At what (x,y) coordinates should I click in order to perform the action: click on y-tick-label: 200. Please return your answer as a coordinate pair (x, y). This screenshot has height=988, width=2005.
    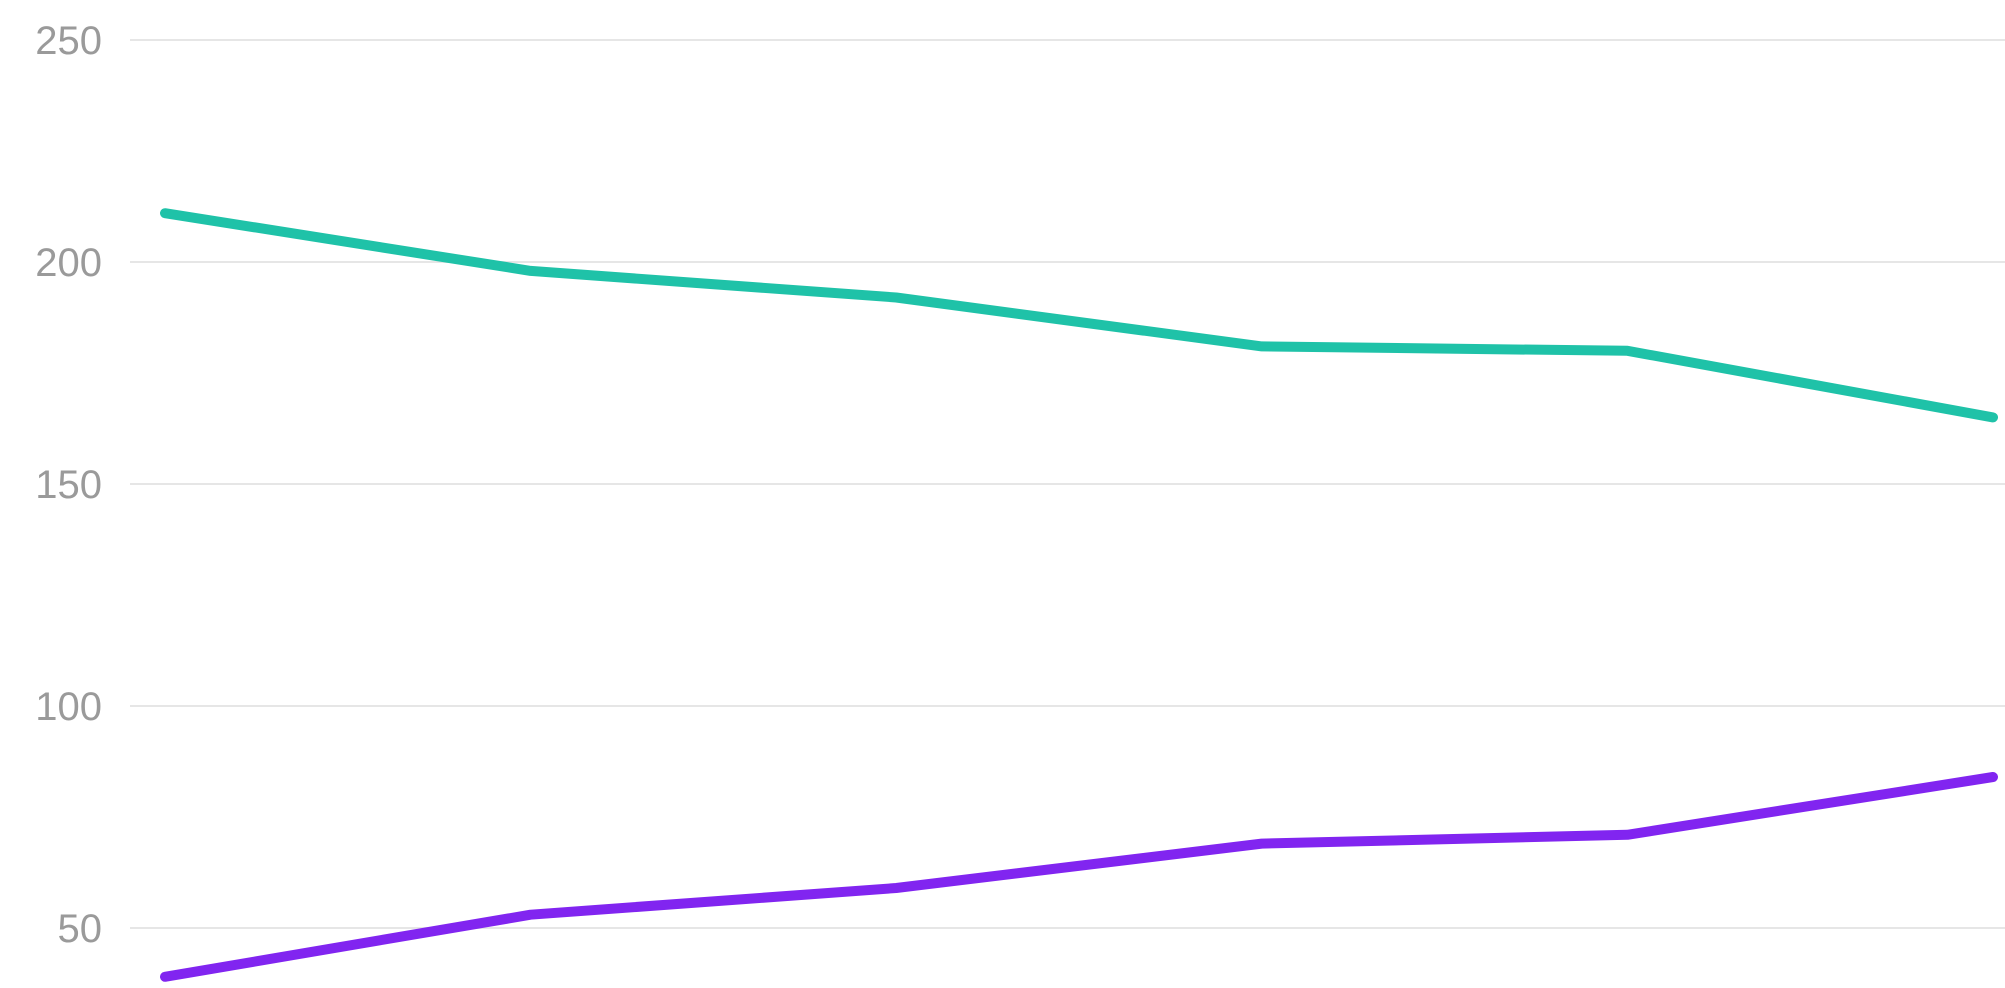
    Looking at the image, I should click on (68, 263).